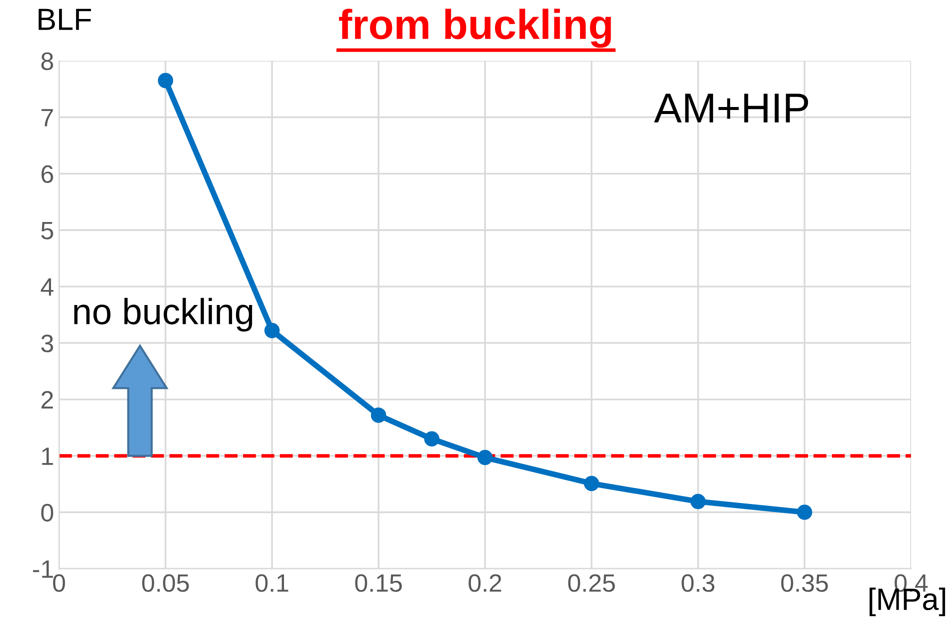  Describe the element at coordinates (165, 583) in the screenshot. I see `x-tick-label: 0.05` at that location.